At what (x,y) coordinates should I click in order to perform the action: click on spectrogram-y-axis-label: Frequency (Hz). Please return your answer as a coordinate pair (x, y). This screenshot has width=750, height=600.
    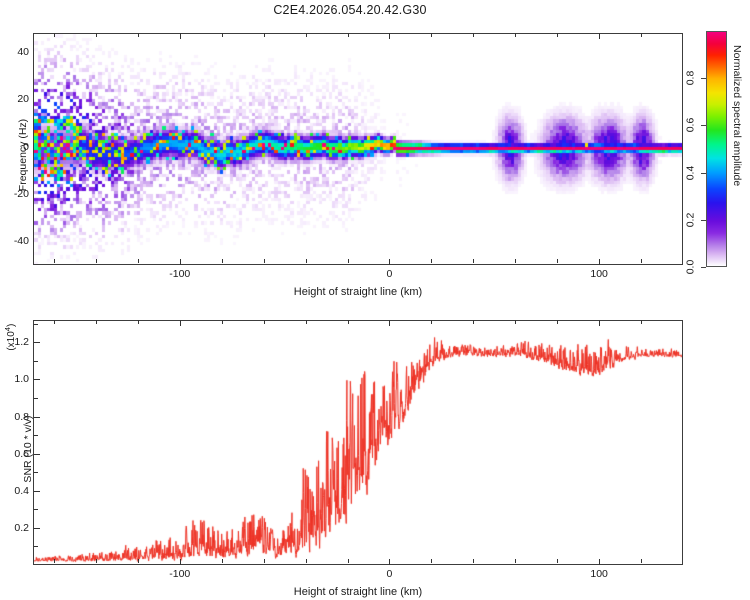
    Looking at the image, I should click on (23, 155).